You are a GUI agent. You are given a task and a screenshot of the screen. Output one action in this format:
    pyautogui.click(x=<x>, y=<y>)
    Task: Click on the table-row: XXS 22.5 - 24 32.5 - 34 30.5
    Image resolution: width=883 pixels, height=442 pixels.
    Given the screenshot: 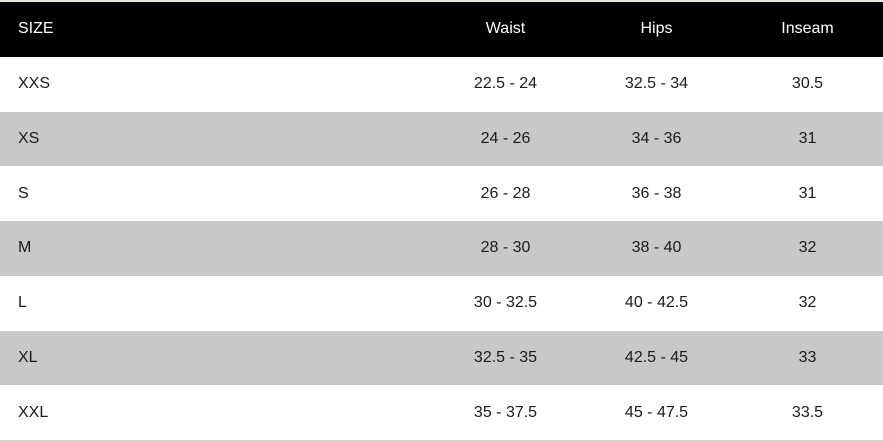 What is the action you would take?
    pyautogui.click(x=441, y=84)
    